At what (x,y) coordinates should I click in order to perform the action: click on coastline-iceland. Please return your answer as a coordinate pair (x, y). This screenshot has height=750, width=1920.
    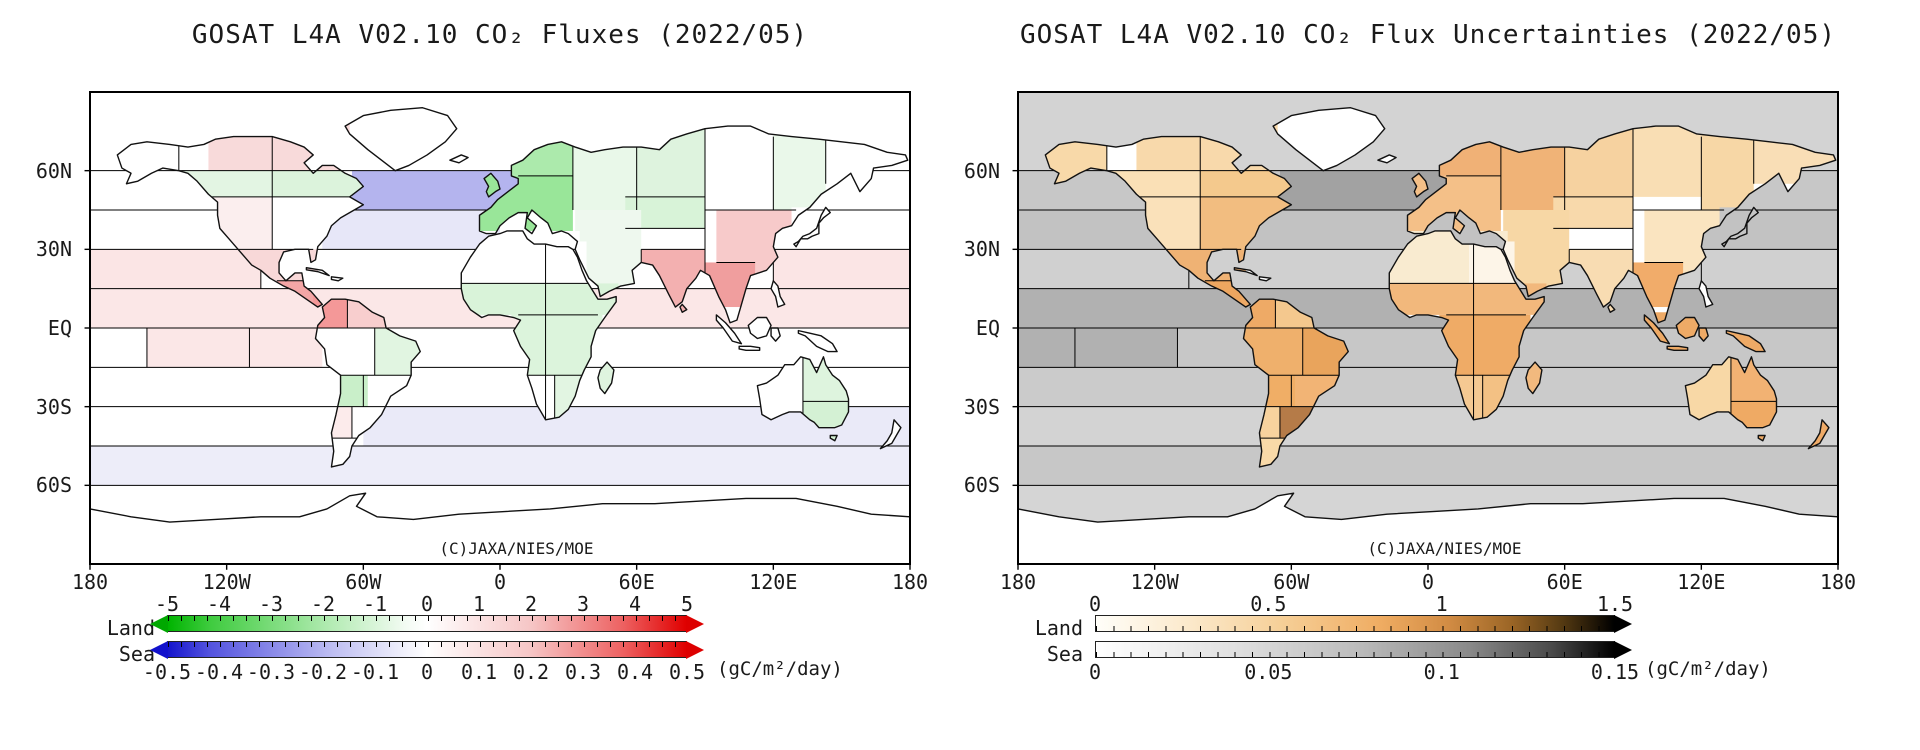
    Looking at the image, I should click on (459, 159).